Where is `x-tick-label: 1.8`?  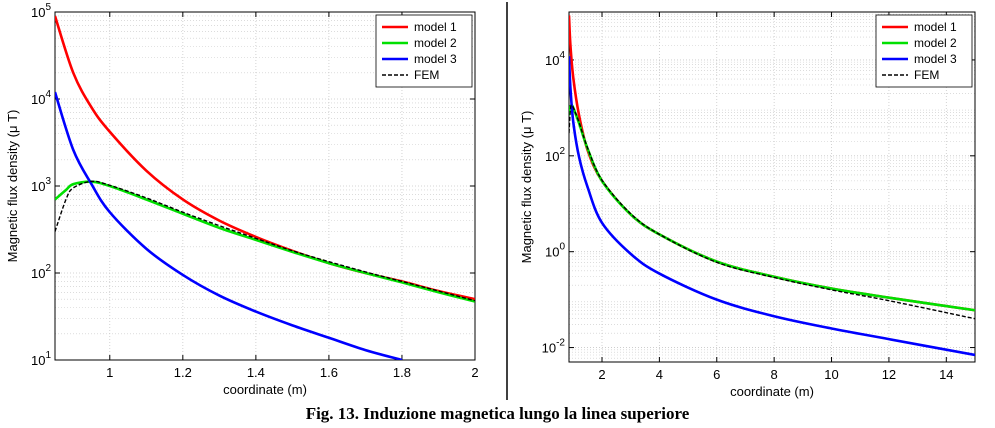
x-tick-label: 1.8 is located at coordinates (402, 372).